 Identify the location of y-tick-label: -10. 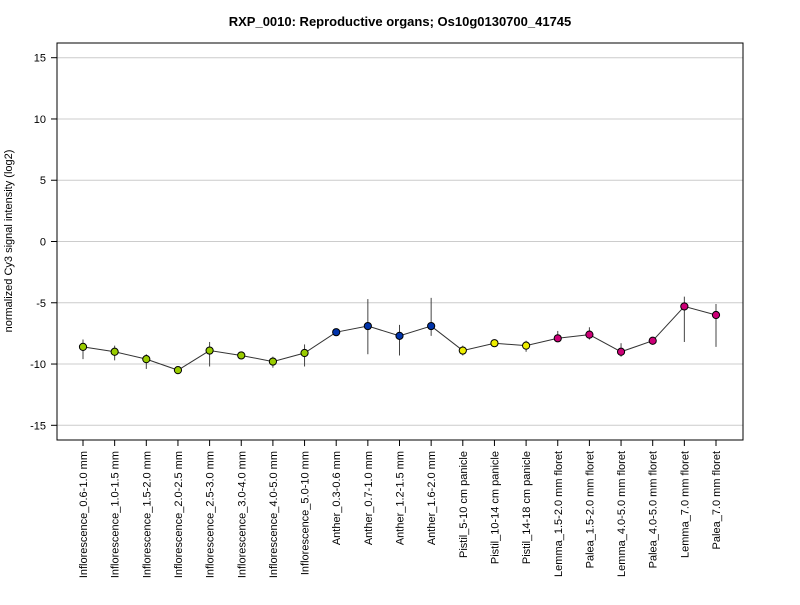
(38, 365).